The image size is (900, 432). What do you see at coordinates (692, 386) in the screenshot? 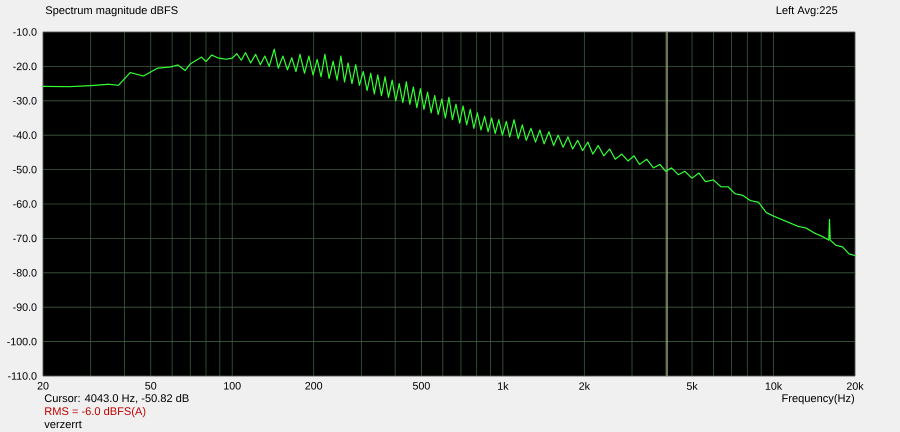
I see `x-tick-label: 5k` at bounding box center [692, 386].